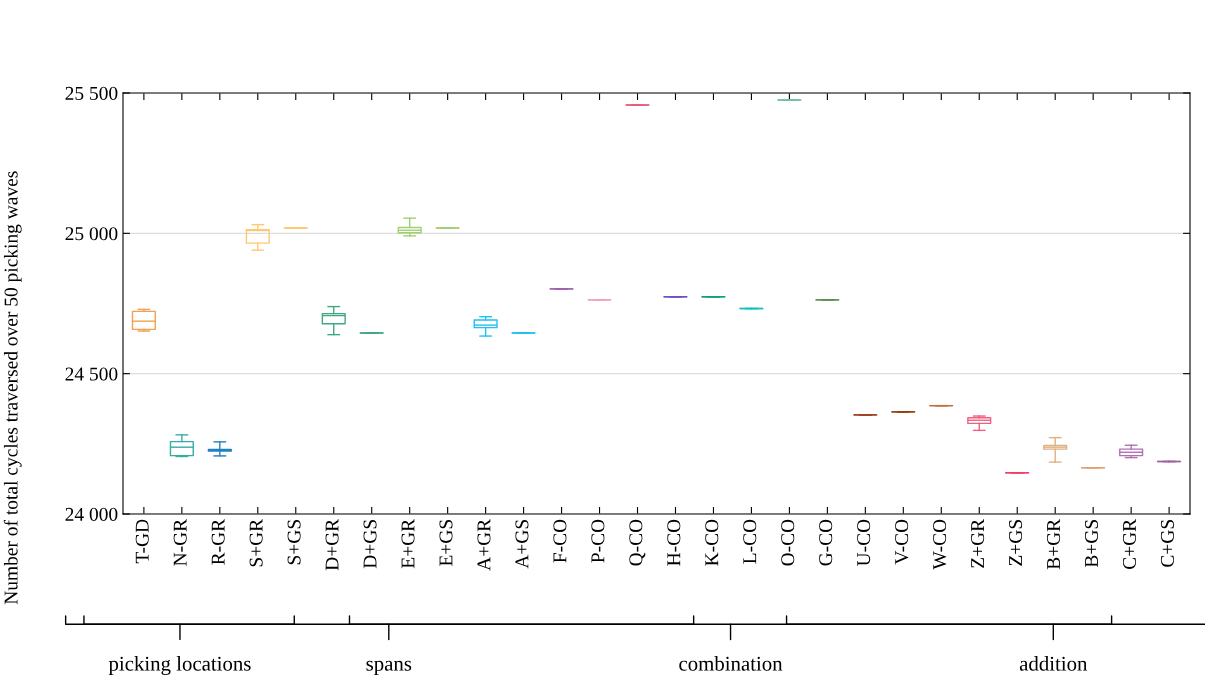 Image resolution: width=1205 pixels, height=675 pixels. Describe the element at coordinates (180, 542) in the screenshot. I see `x-tick-label: N-GR` at that location.